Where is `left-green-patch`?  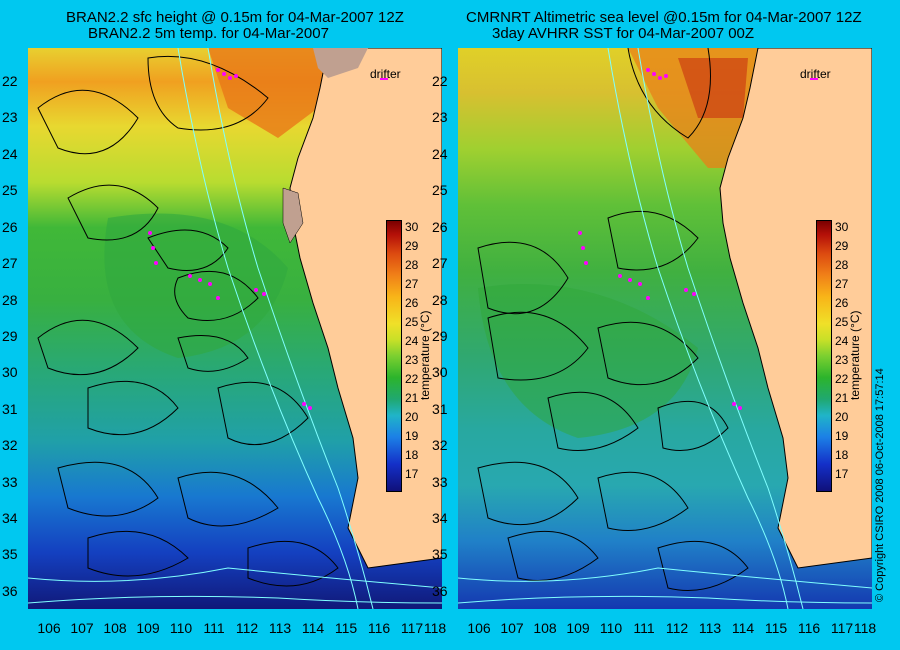 left-green-patch is located at coordinates (196, 285).